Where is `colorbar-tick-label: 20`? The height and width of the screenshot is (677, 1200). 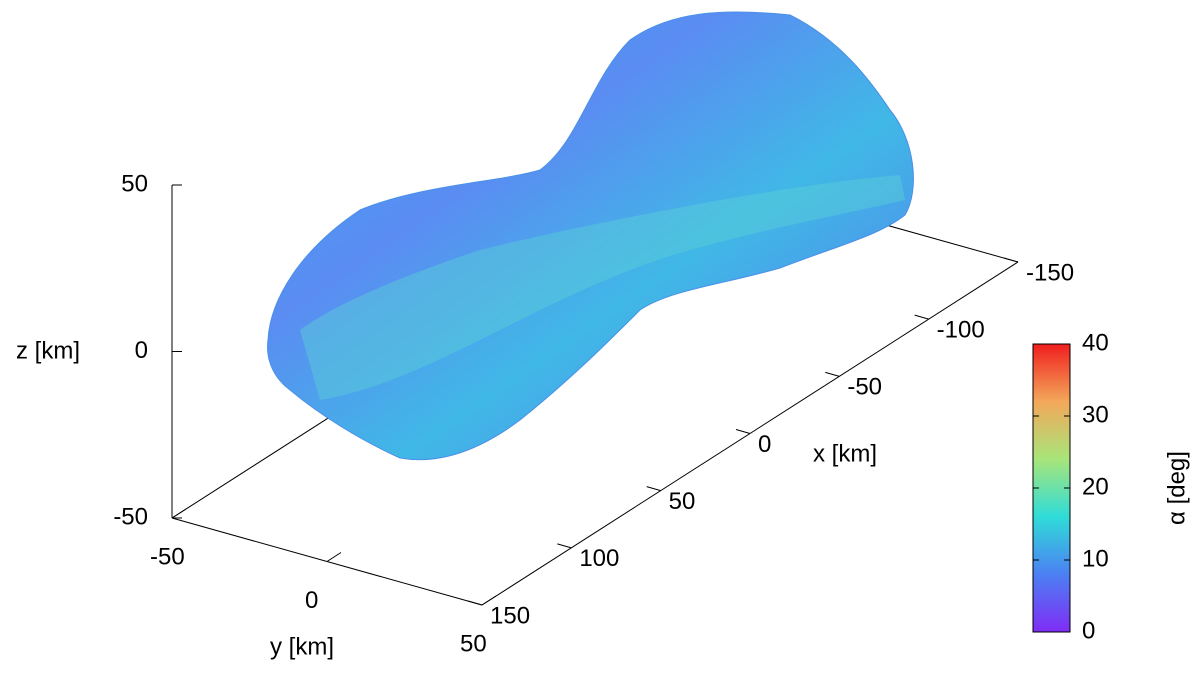 colorbar-tick-label: 20 is located at coordinates (1095, 486).